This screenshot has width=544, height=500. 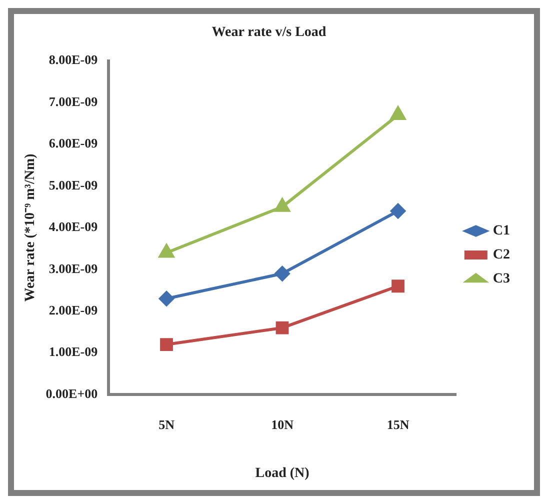 I want to click on legend-label: C2, so click(x=501, y=255).